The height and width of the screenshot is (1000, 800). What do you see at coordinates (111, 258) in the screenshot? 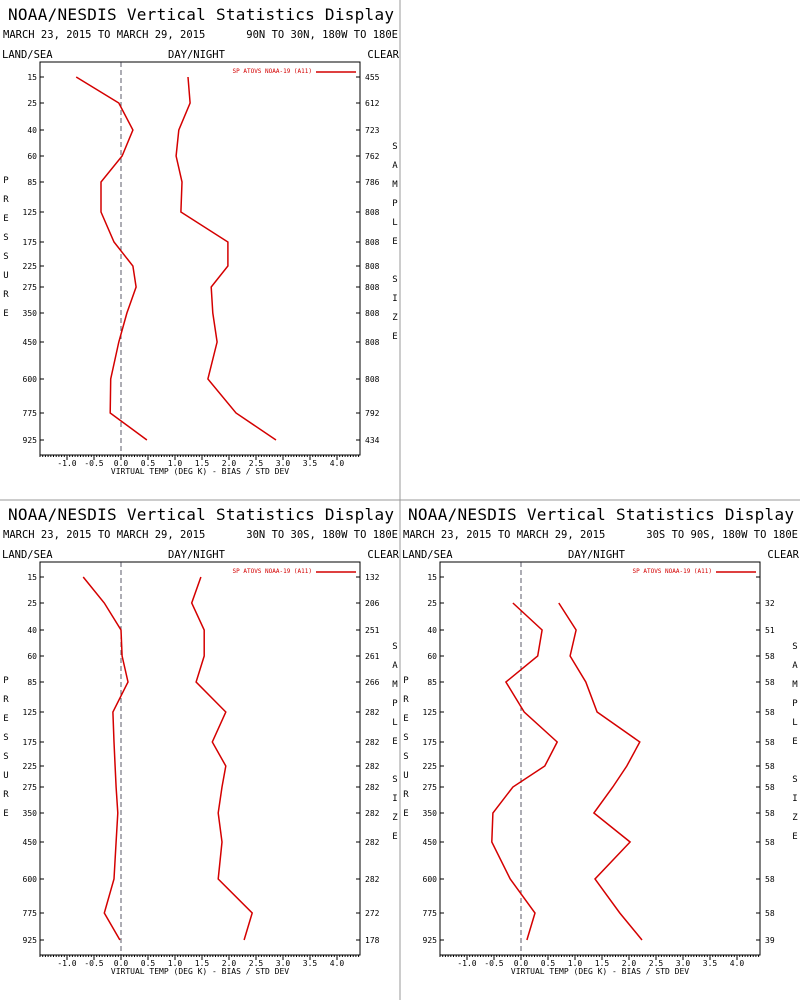
I see `bias-line` at bounding box center [111, 258].